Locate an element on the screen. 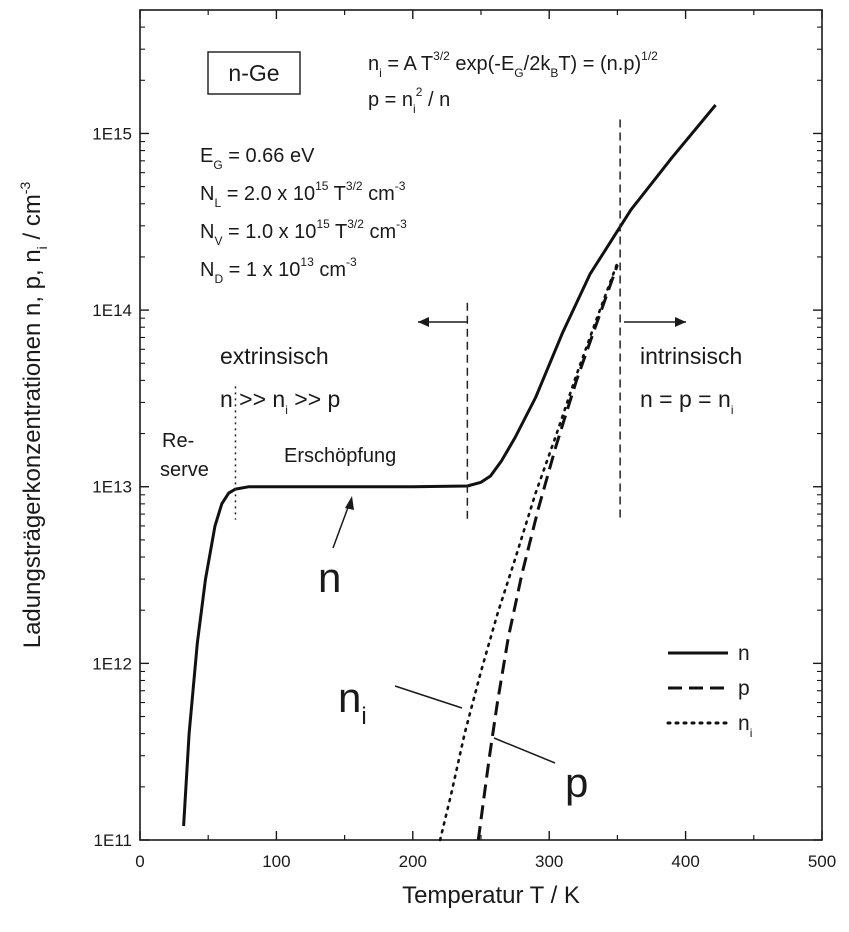  x-tick-label: 200 is located at coordinates (413, 861).